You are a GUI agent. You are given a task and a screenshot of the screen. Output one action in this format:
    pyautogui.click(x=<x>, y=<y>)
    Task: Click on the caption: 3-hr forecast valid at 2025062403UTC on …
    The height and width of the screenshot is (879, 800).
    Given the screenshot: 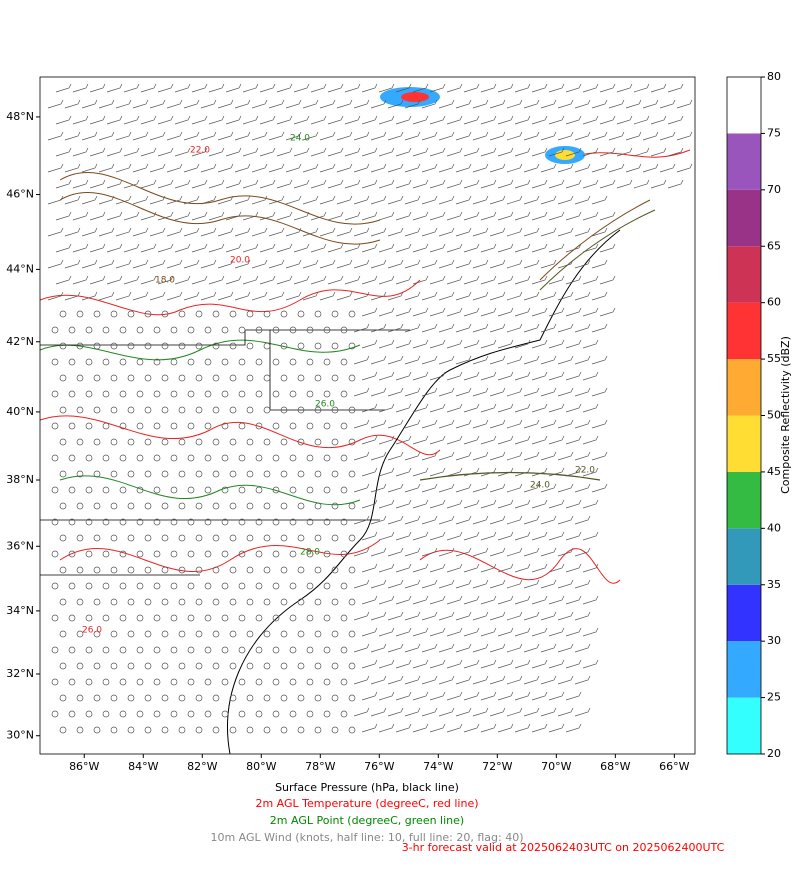 What is the action you would take?
    pyautogui.click(x=563, y=847)
    